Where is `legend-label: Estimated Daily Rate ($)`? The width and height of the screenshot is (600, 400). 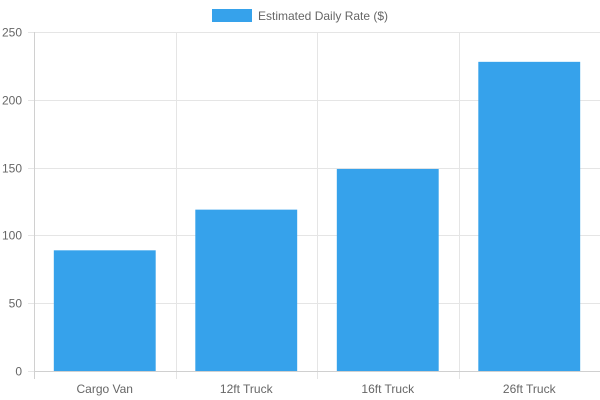 legend-label: Estimated Daily Rate ($) is located at coordinates (323, 16).